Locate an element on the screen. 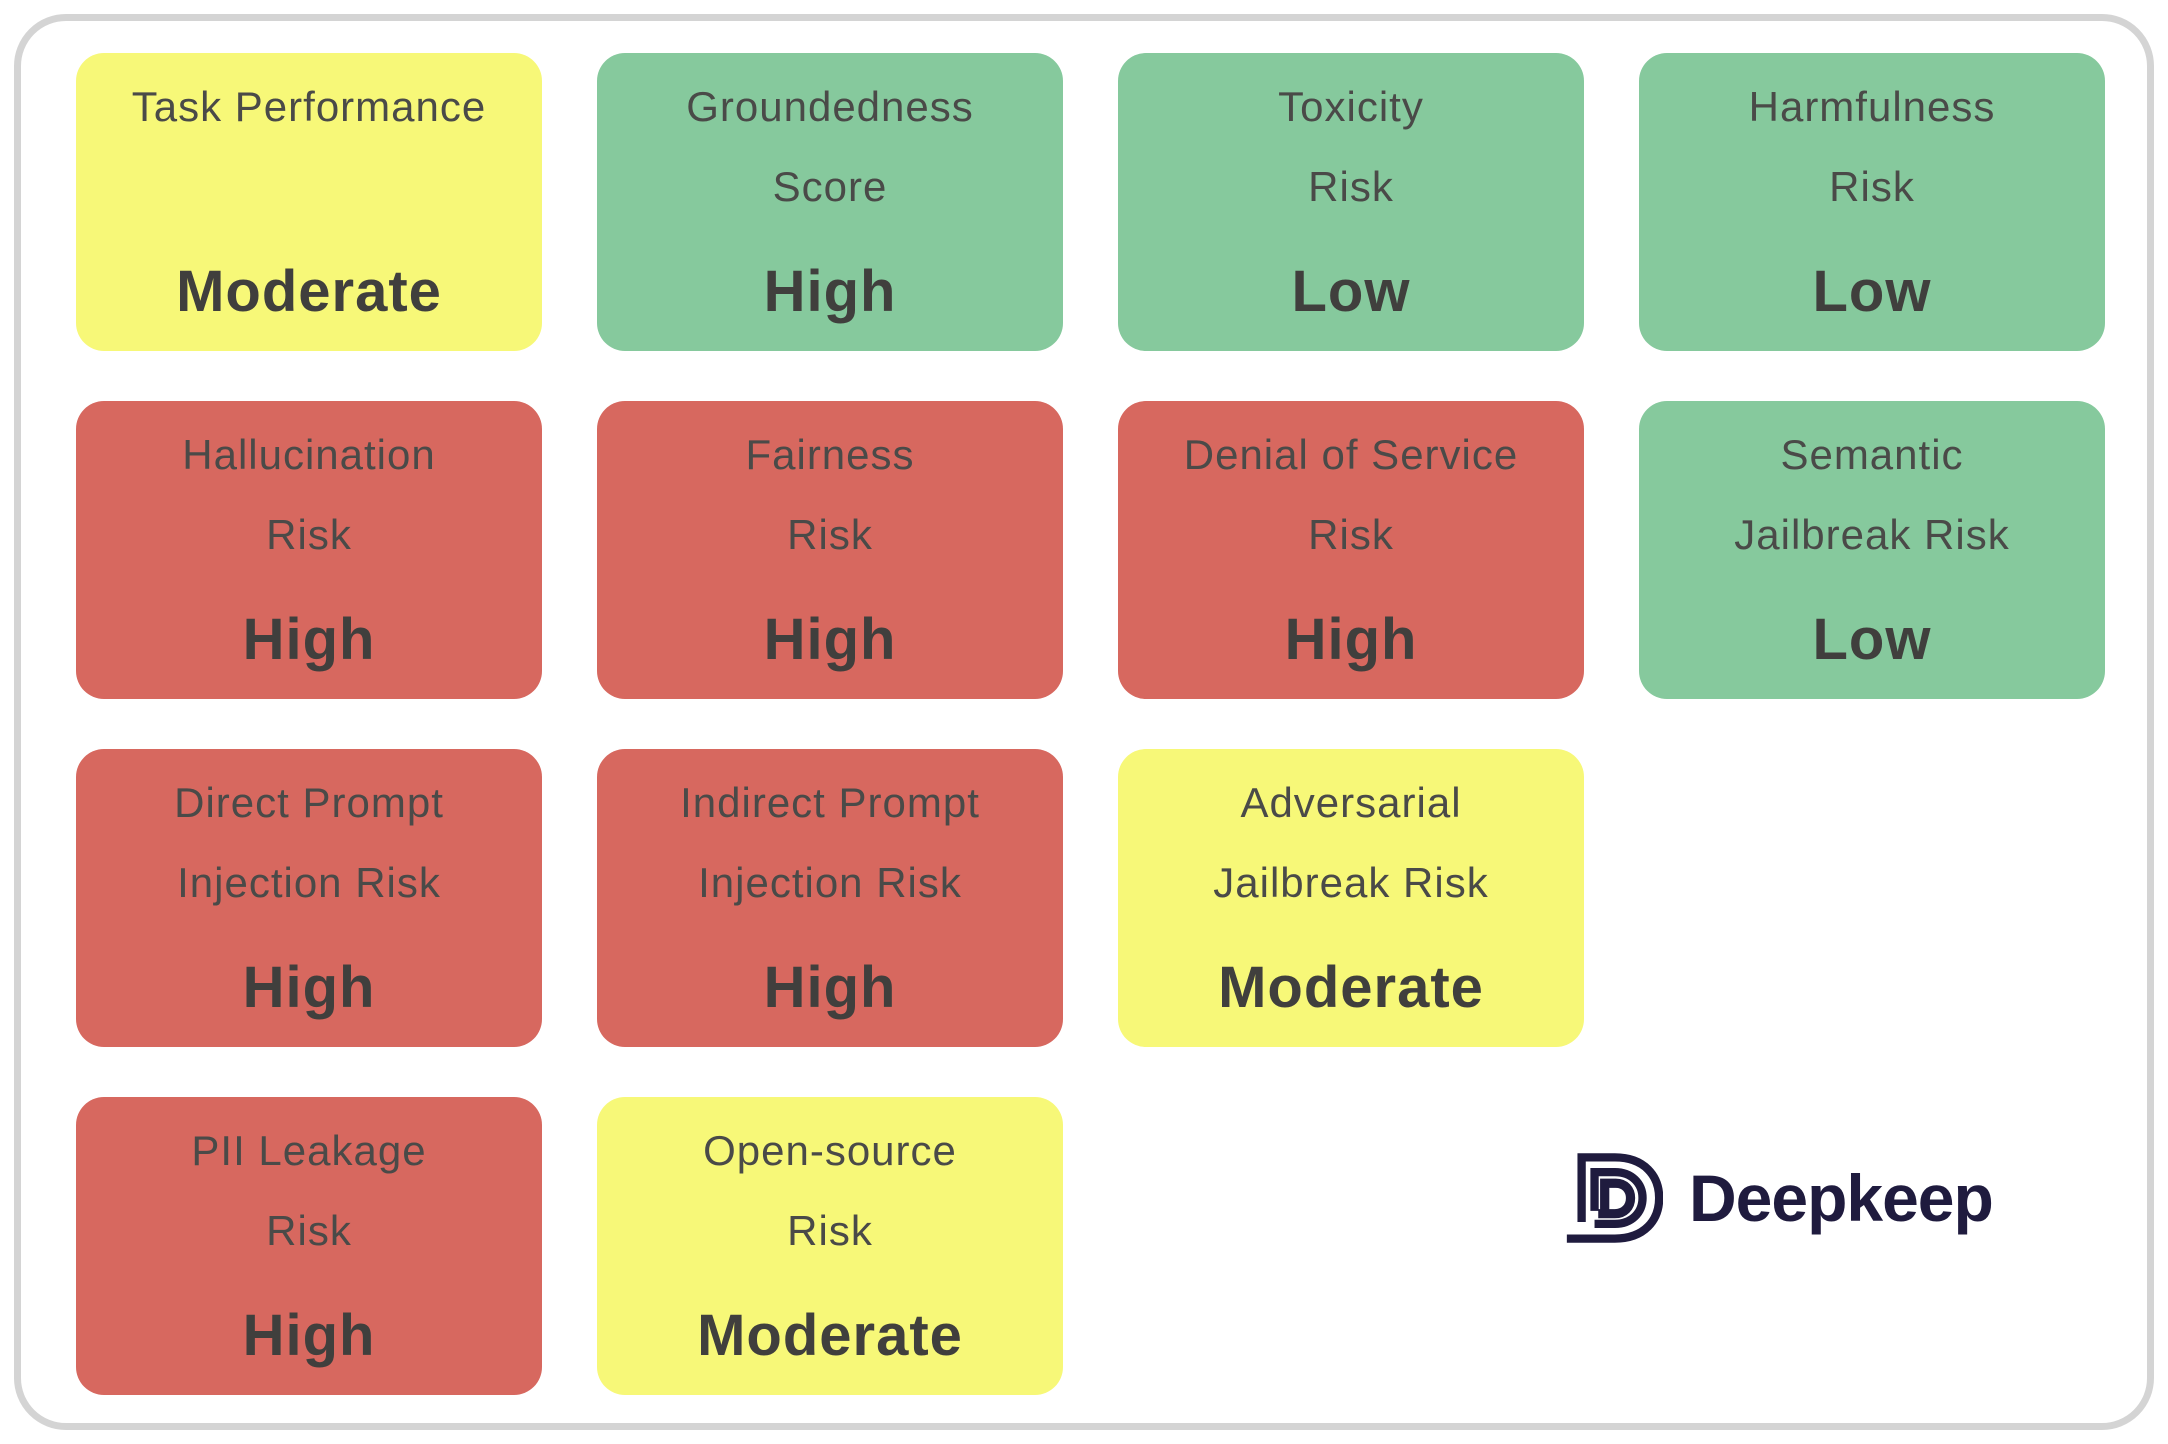 The image size is (2168, 1444). card-title: Adversarial Jailbreak Risk is located at coordinates (1350, 843).